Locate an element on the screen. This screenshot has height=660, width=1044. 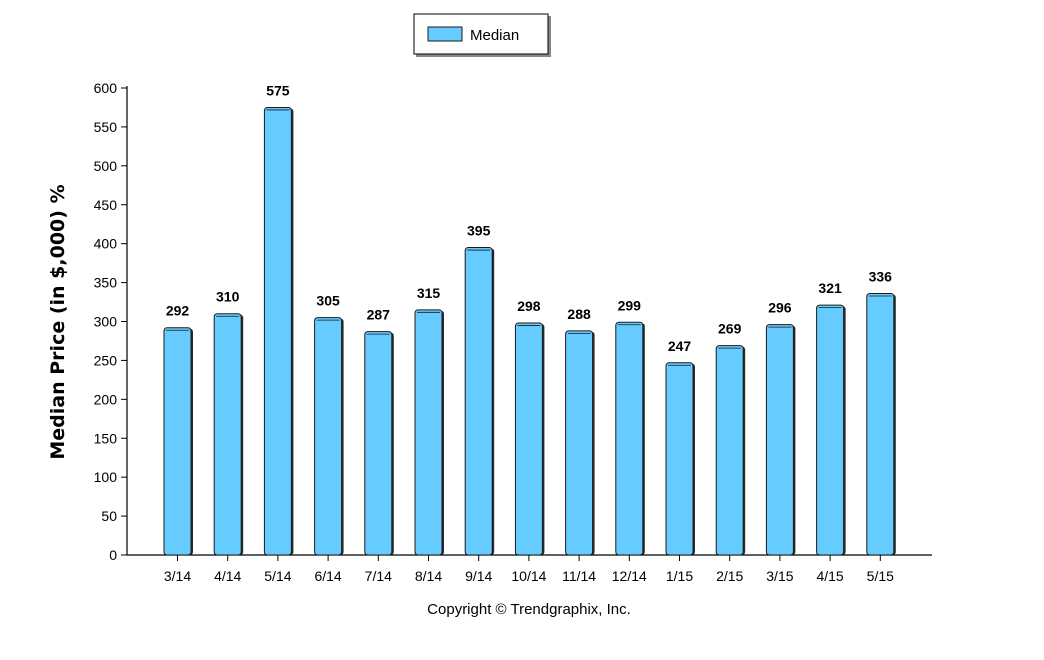
legend-swatch is located at coordinates (445, 34).